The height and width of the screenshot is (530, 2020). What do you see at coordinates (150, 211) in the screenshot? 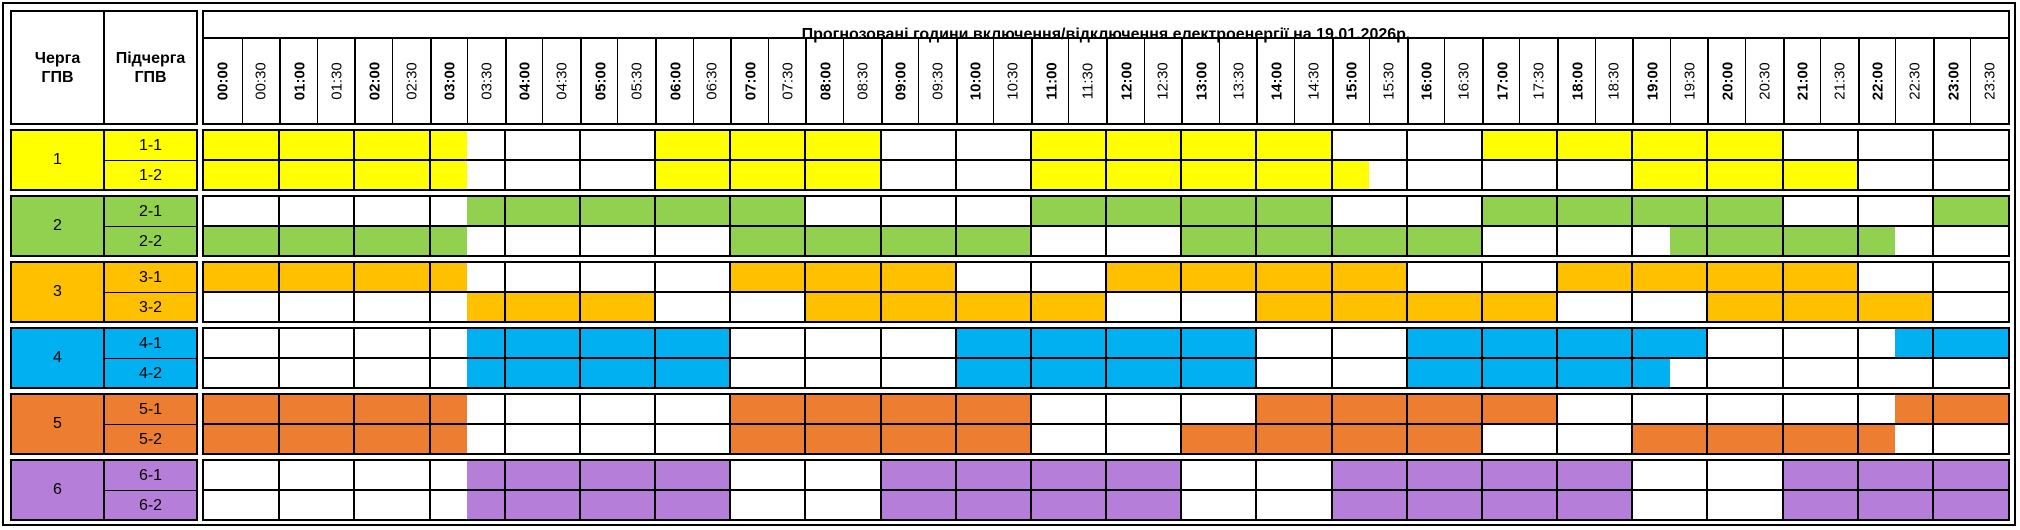
I see `subqueue-label: 2-1` at bounding box center [150, 211].